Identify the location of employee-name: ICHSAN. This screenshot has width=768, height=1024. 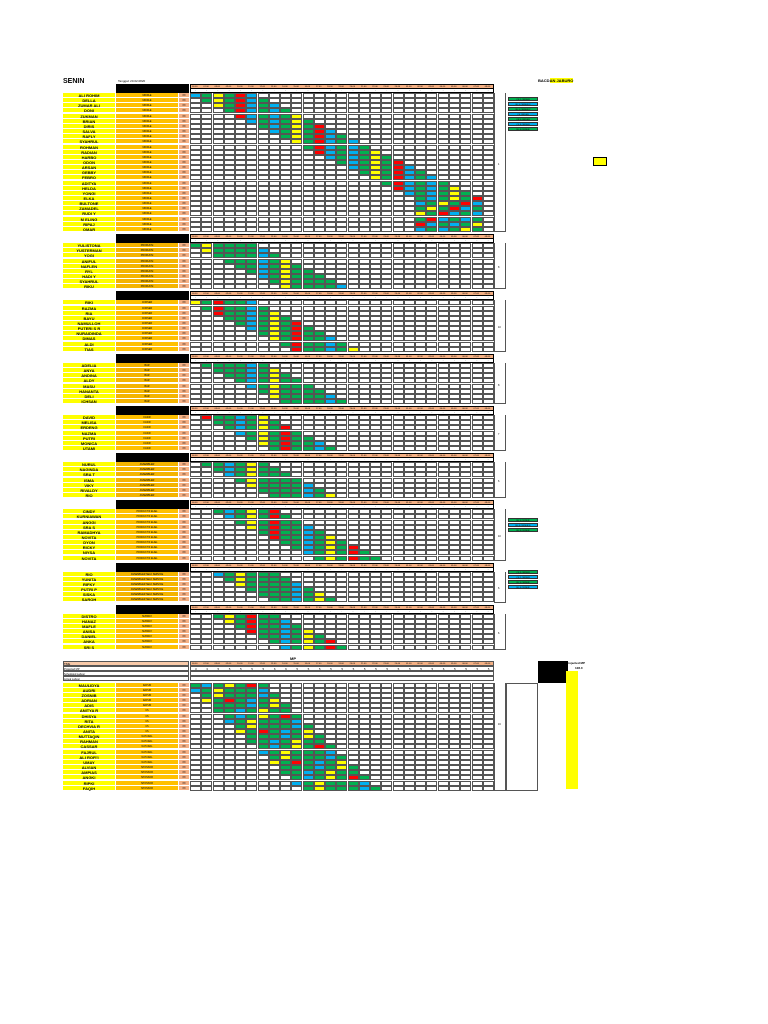
(89, 401).